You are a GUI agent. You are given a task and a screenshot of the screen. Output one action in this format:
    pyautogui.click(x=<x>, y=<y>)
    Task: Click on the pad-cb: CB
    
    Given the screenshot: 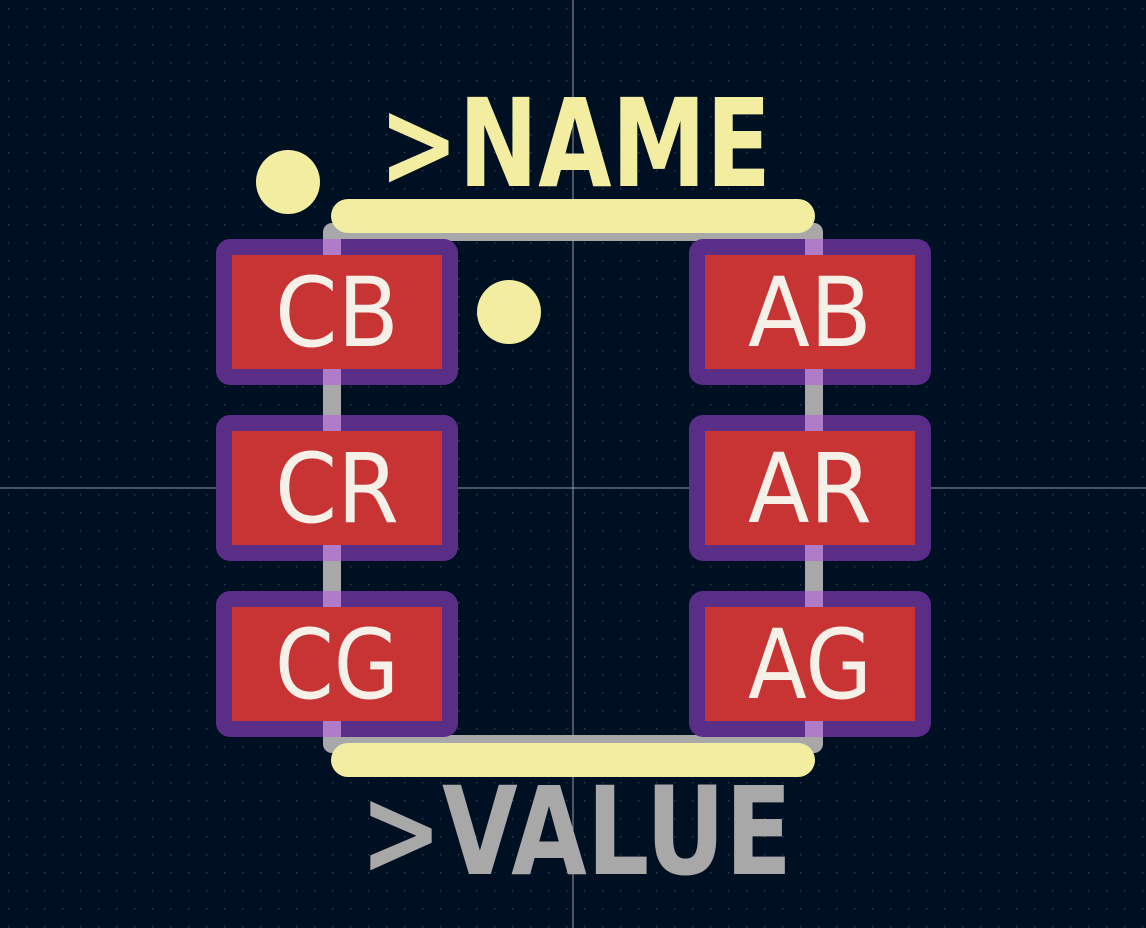 What is the action you would take?
    pyautogui.click(x=337, y=312)
    